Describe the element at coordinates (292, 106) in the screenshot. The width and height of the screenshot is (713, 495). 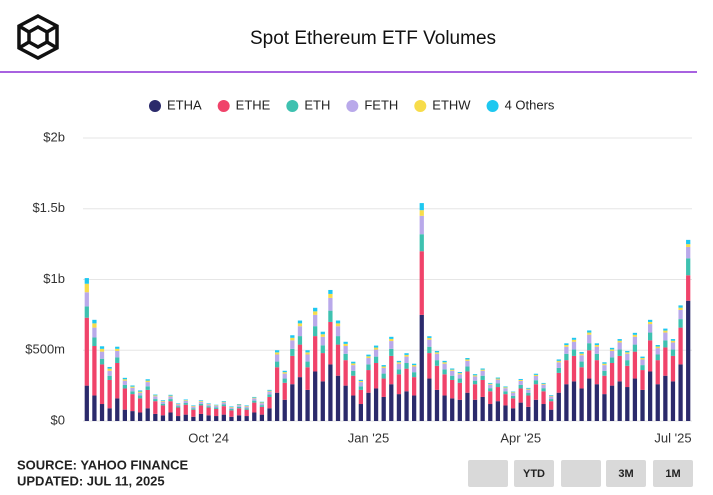
I see `legend-swatch` at that location.